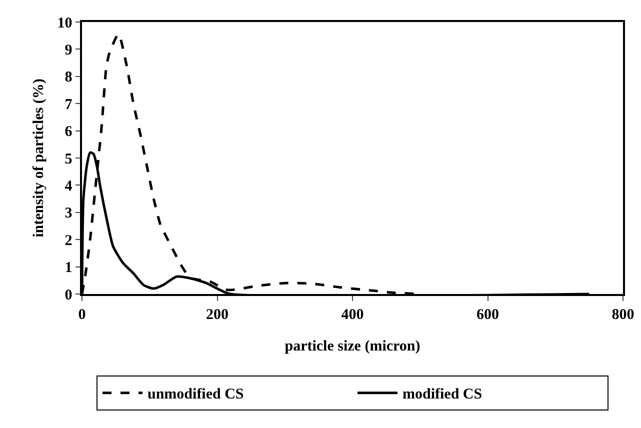  What do you see at coordinates (217, 314) in the screenshot?
I see `x-tick-label: 200` at bounding box center [217, 314].